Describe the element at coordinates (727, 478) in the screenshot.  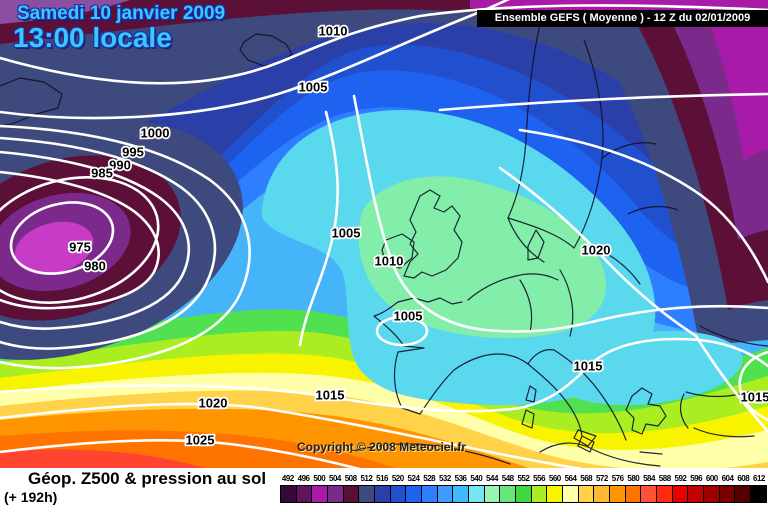
I see `scale-value: 604` at that location.